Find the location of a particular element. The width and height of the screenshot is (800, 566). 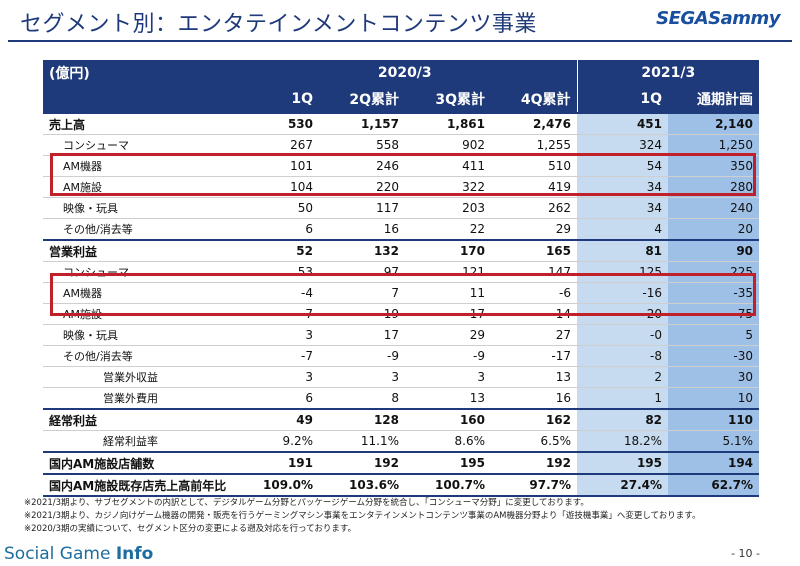

table-cell: 90 is located at coordinates (714, 250).